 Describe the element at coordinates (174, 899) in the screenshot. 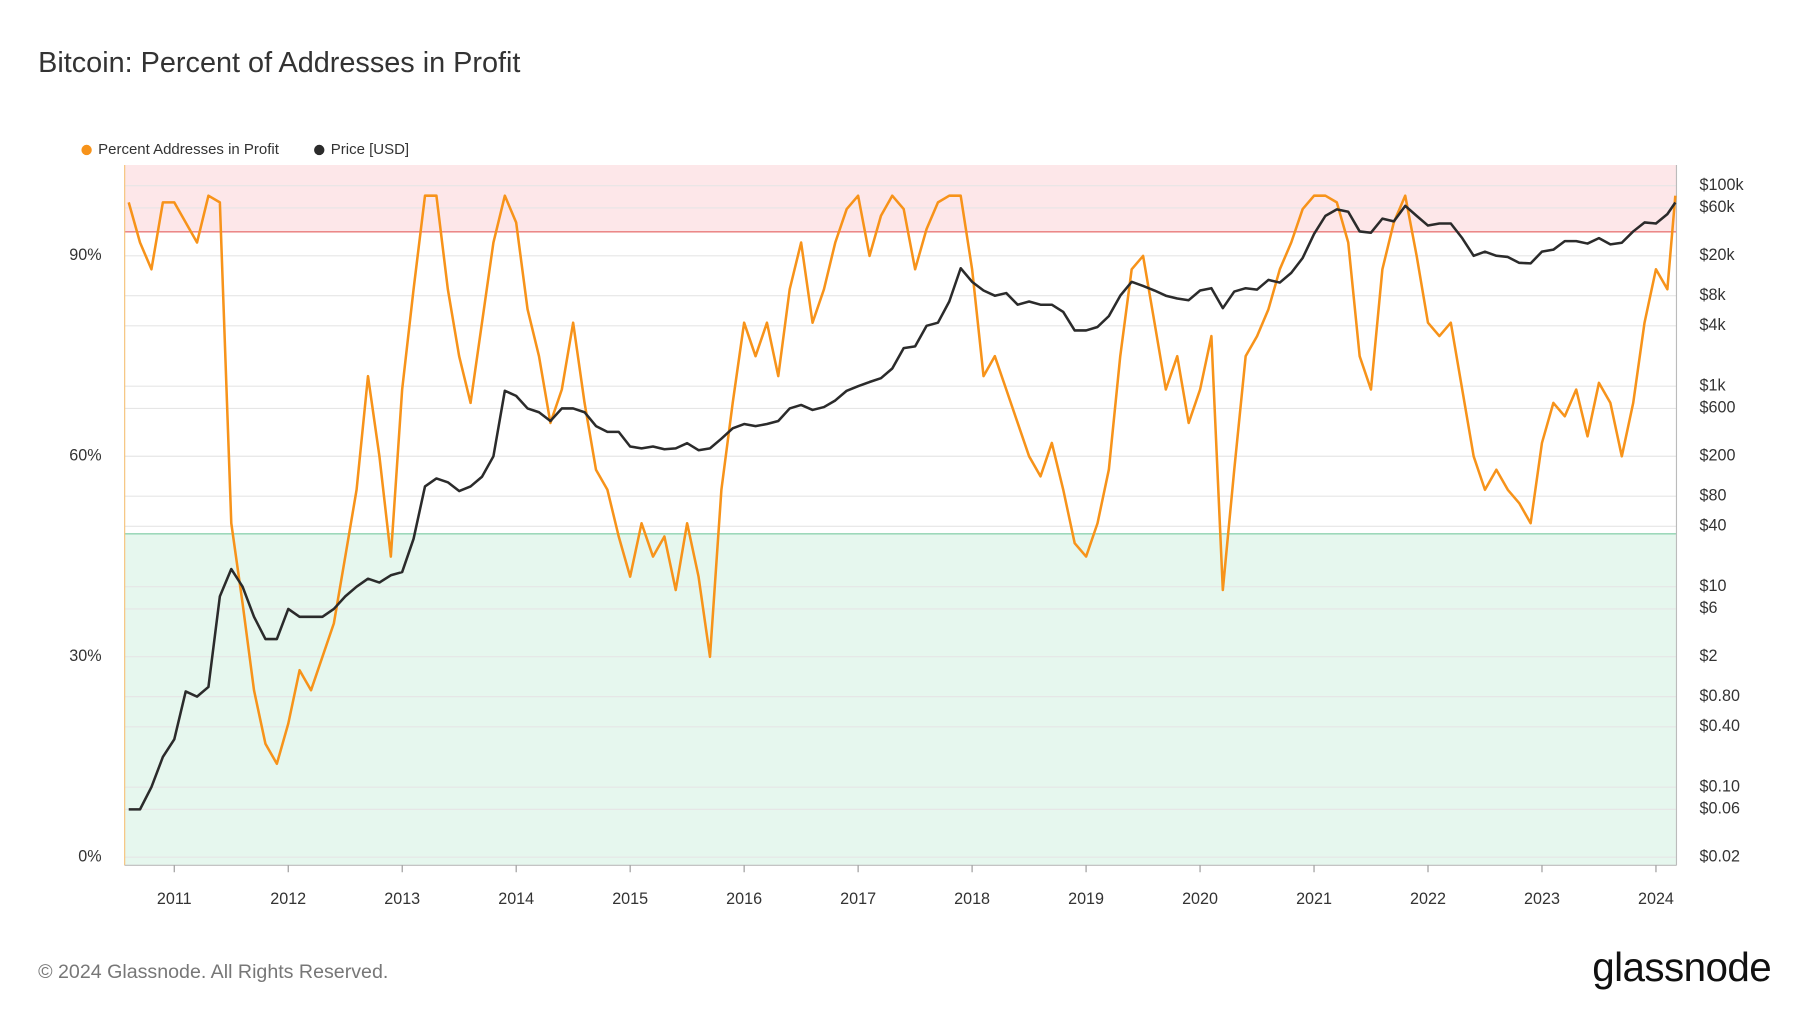

I see `x-tick-label: 2011` at that location.